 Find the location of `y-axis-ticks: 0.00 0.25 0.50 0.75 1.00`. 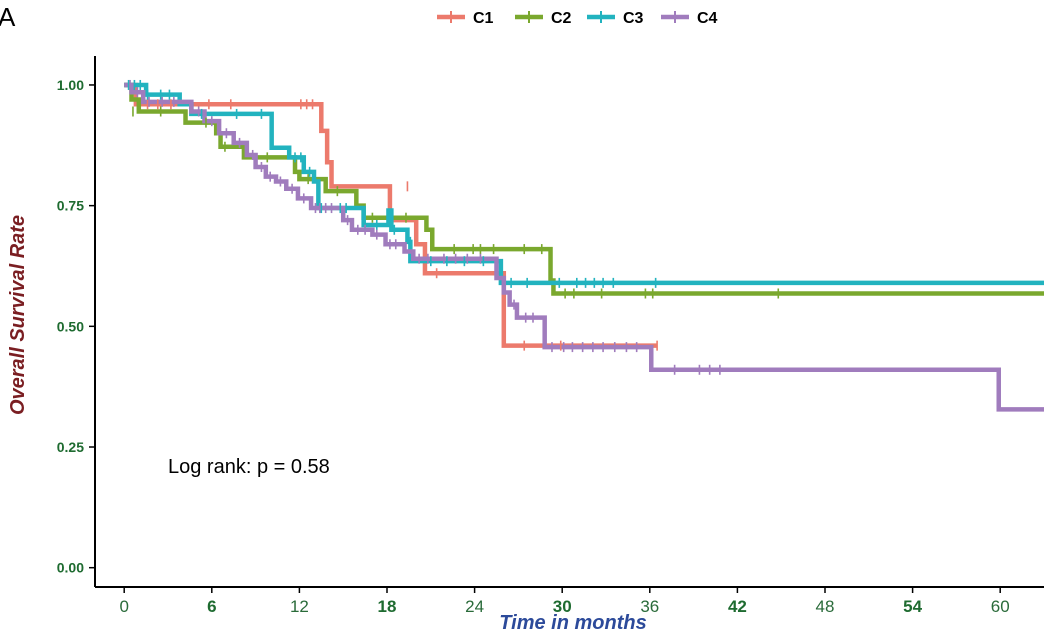

y-axis-ticks: 0.00 0.25 0.50 0.75 1.00 is located at coordinates (76, 326).